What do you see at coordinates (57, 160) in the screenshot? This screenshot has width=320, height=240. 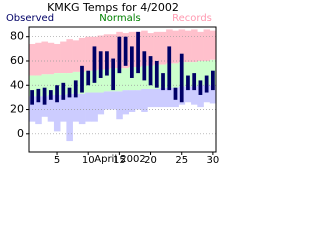 I see `x-tick-label: 5` at bounding box center [57, 160].